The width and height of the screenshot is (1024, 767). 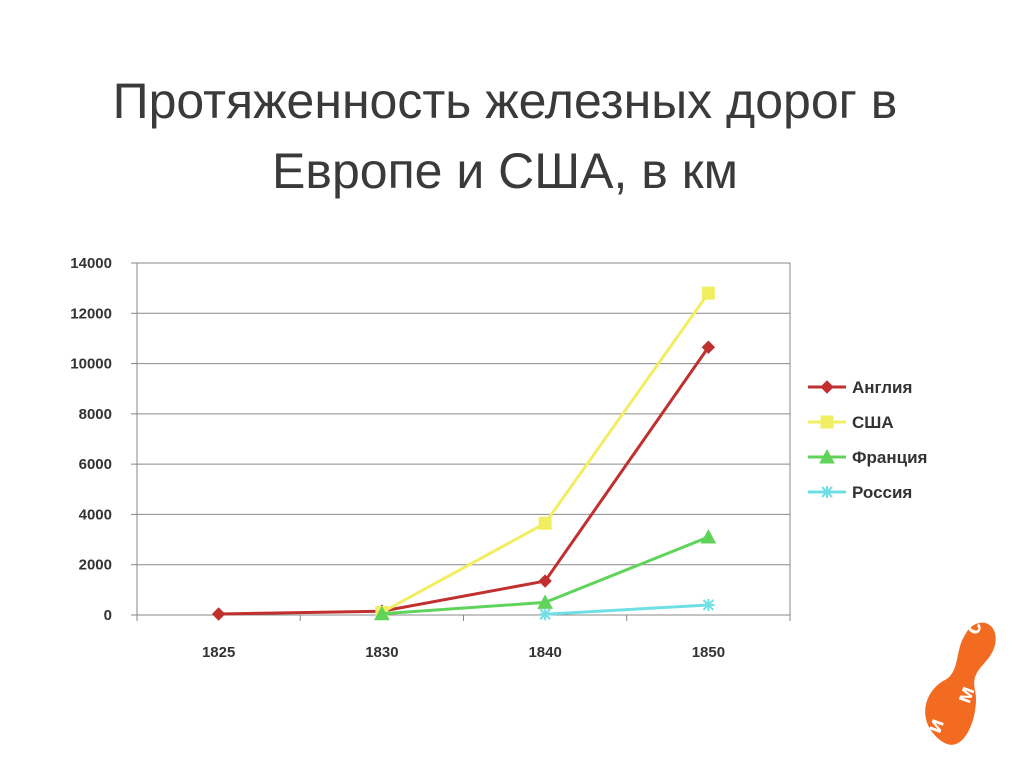 I want to click on x-tick-label: 1850, so click(x=708, y=652).